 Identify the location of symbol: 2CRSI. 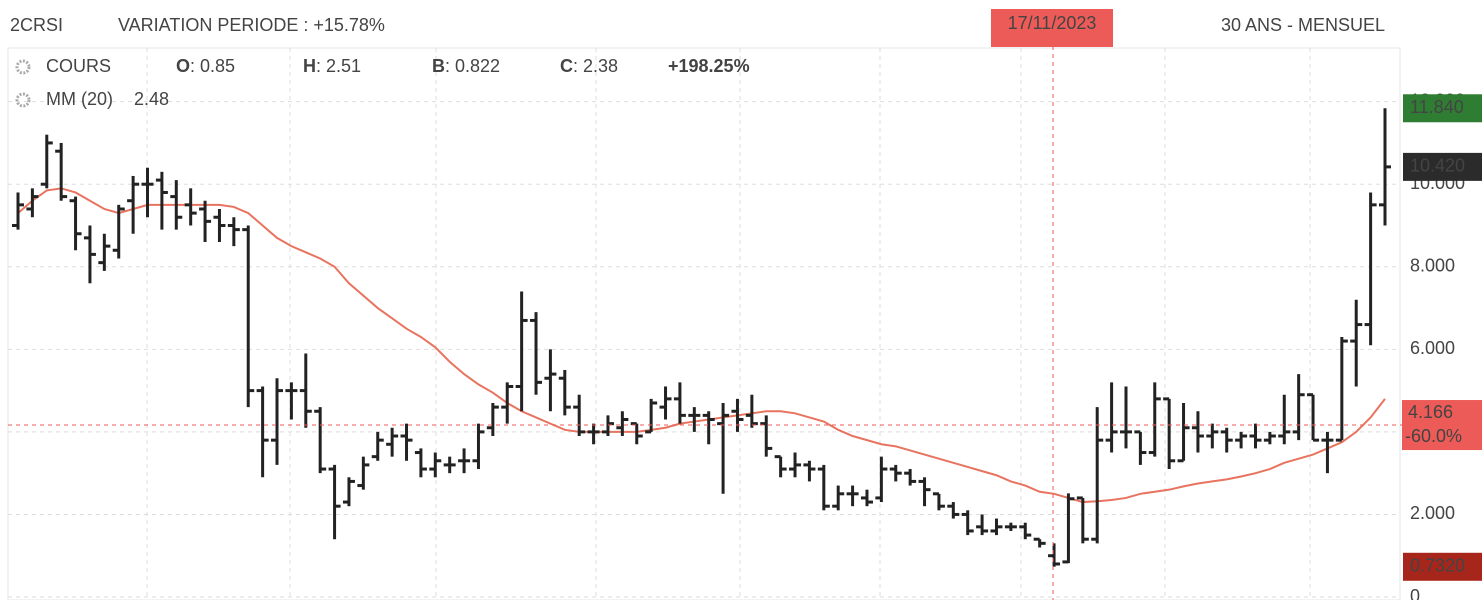
(36, 25).